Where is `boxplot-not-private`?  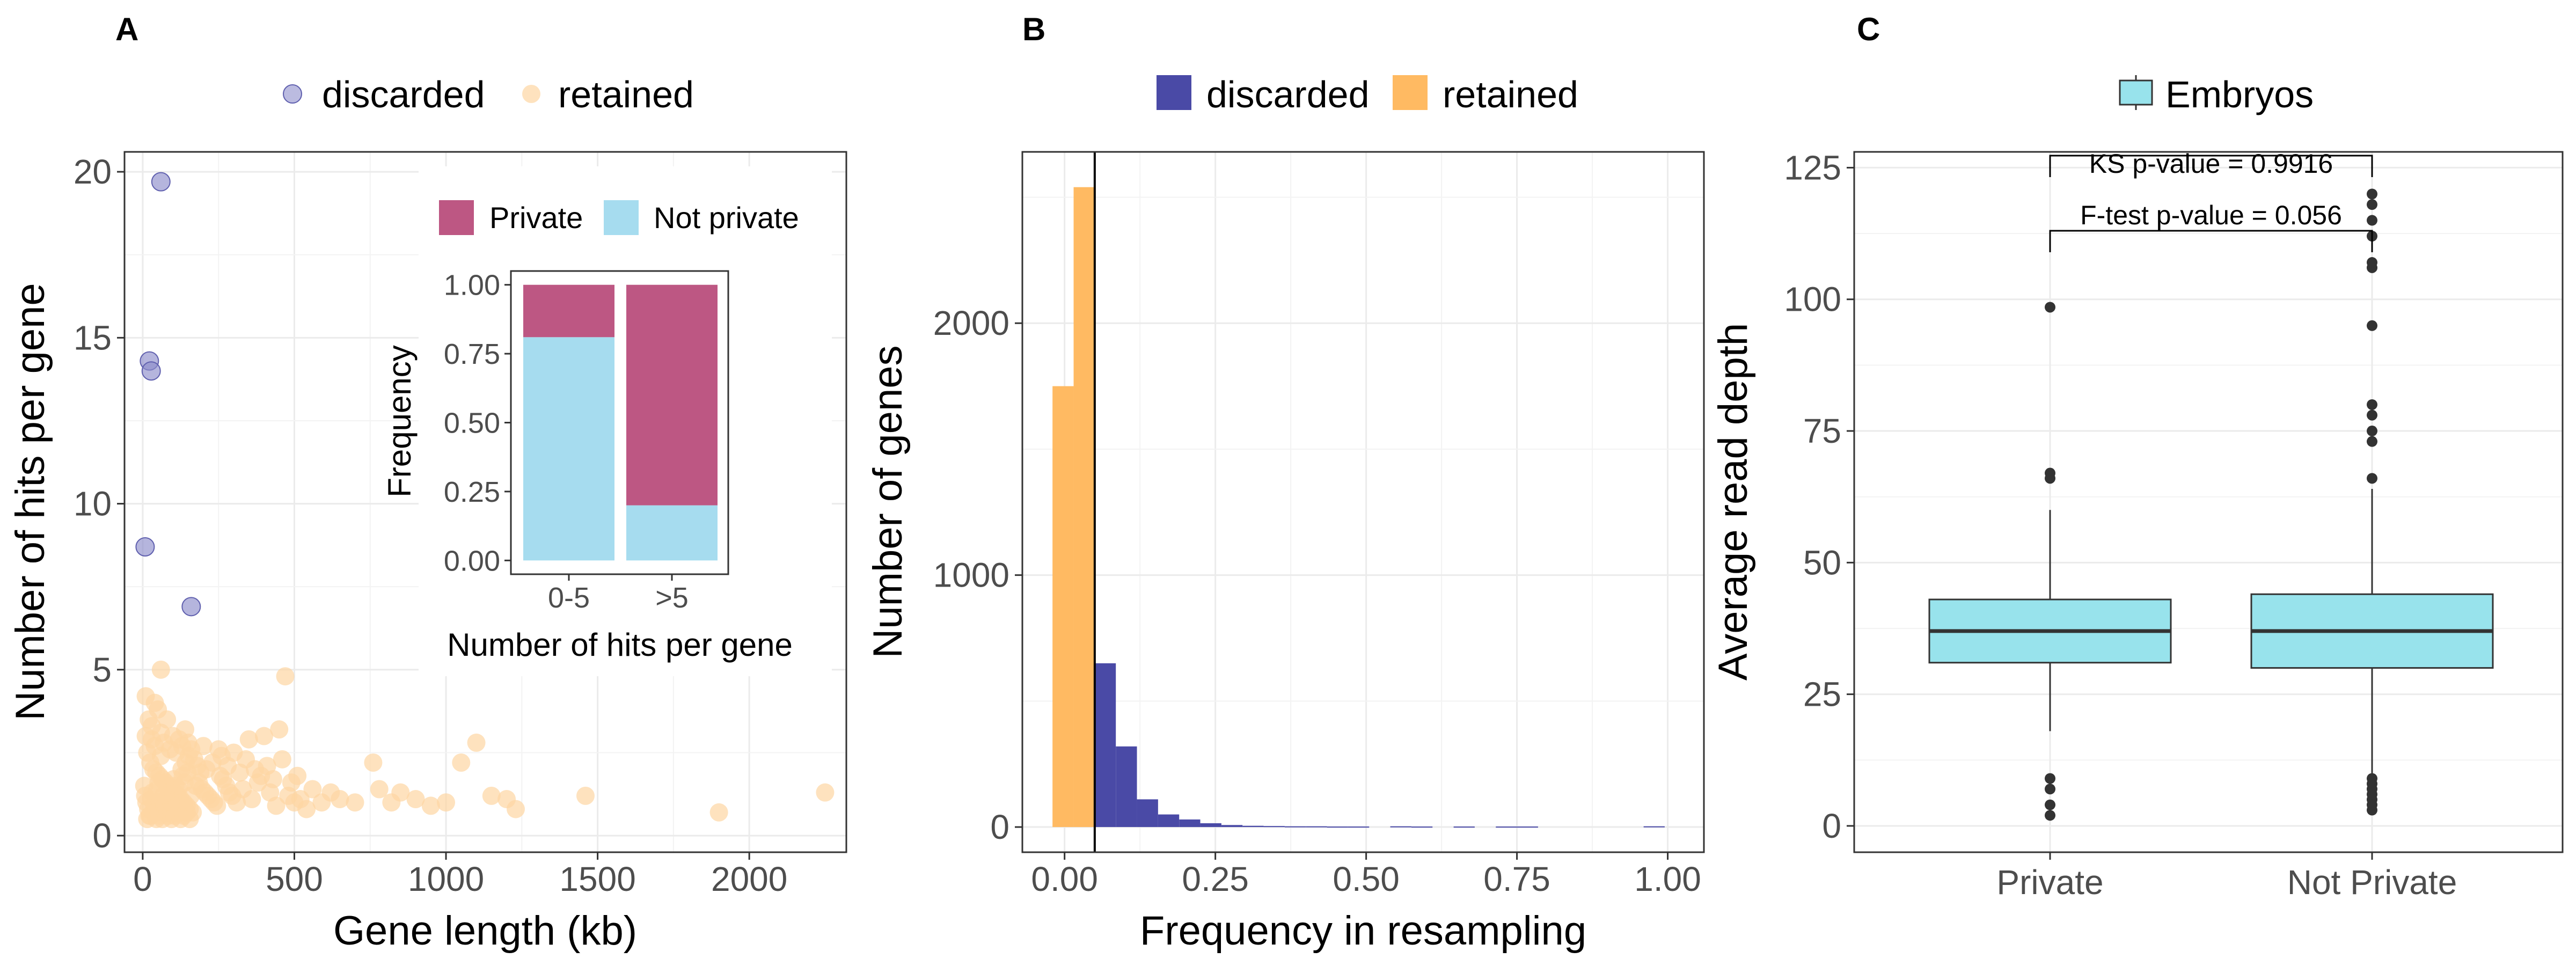 boxplot-not-private is located at coordinates (2372, 502).